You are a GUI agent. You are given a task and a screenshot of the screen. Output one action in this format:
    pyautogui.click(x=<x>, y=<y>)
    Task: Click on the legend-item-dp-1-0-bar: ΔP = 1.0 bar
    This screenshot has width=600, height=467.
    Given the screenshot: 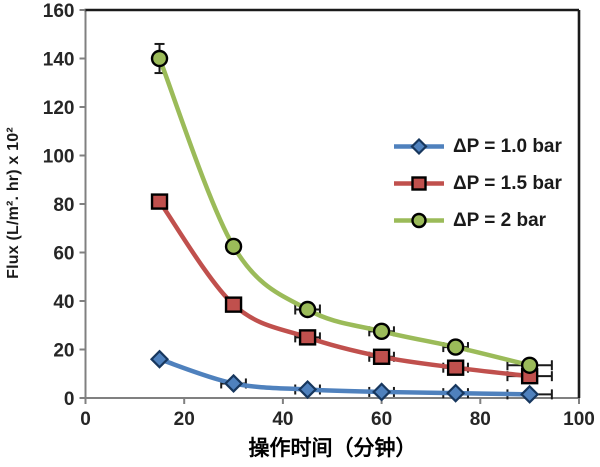 What is the action you would take?
    pyautogui.click(x=476, y=146)
    